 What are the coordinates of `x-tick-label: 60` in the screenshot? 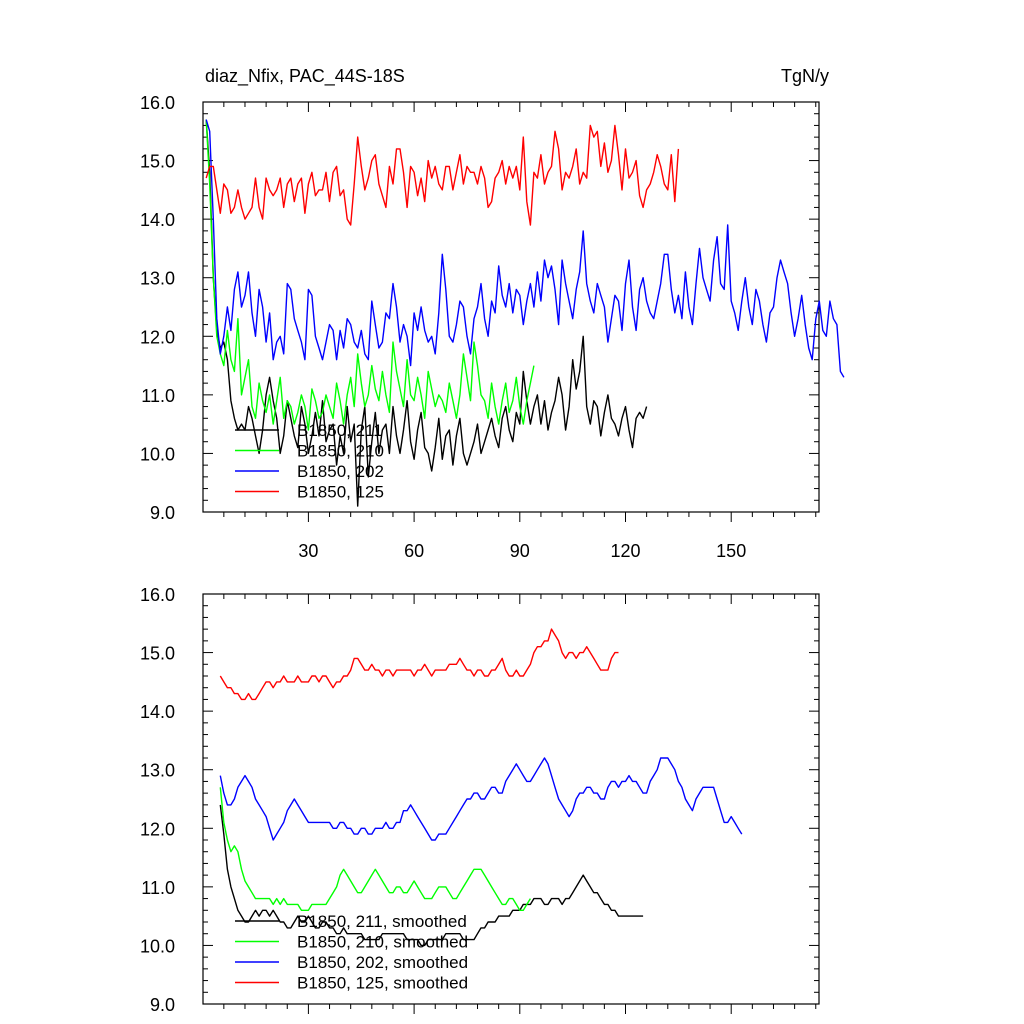 It's located at (414, 551).